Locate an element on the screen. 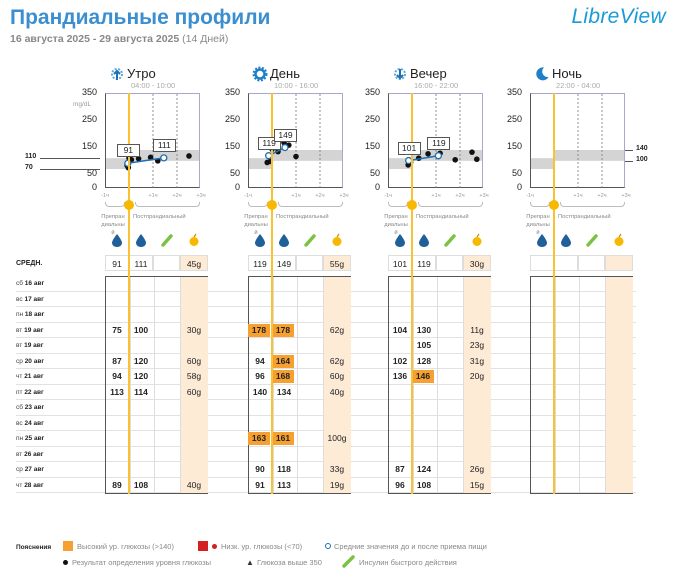 Image resolution: width=680 pixels, height=585 pixels. row-date-label: вт 26 авг is located at coordinates (29, 454).